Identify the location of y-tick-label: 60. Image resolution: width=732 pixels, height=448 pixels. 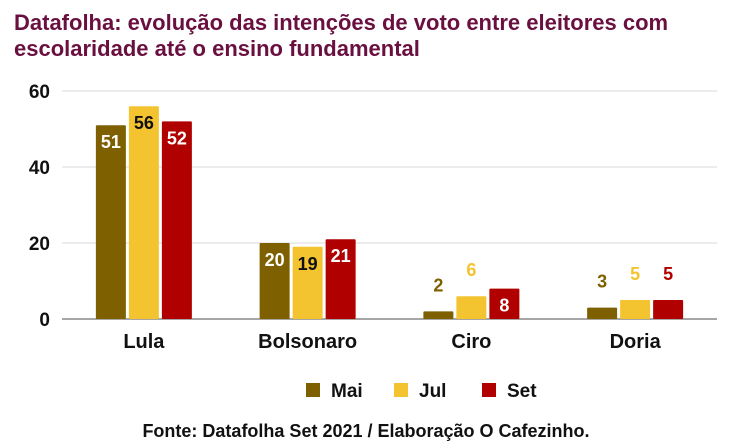
(39, 92).